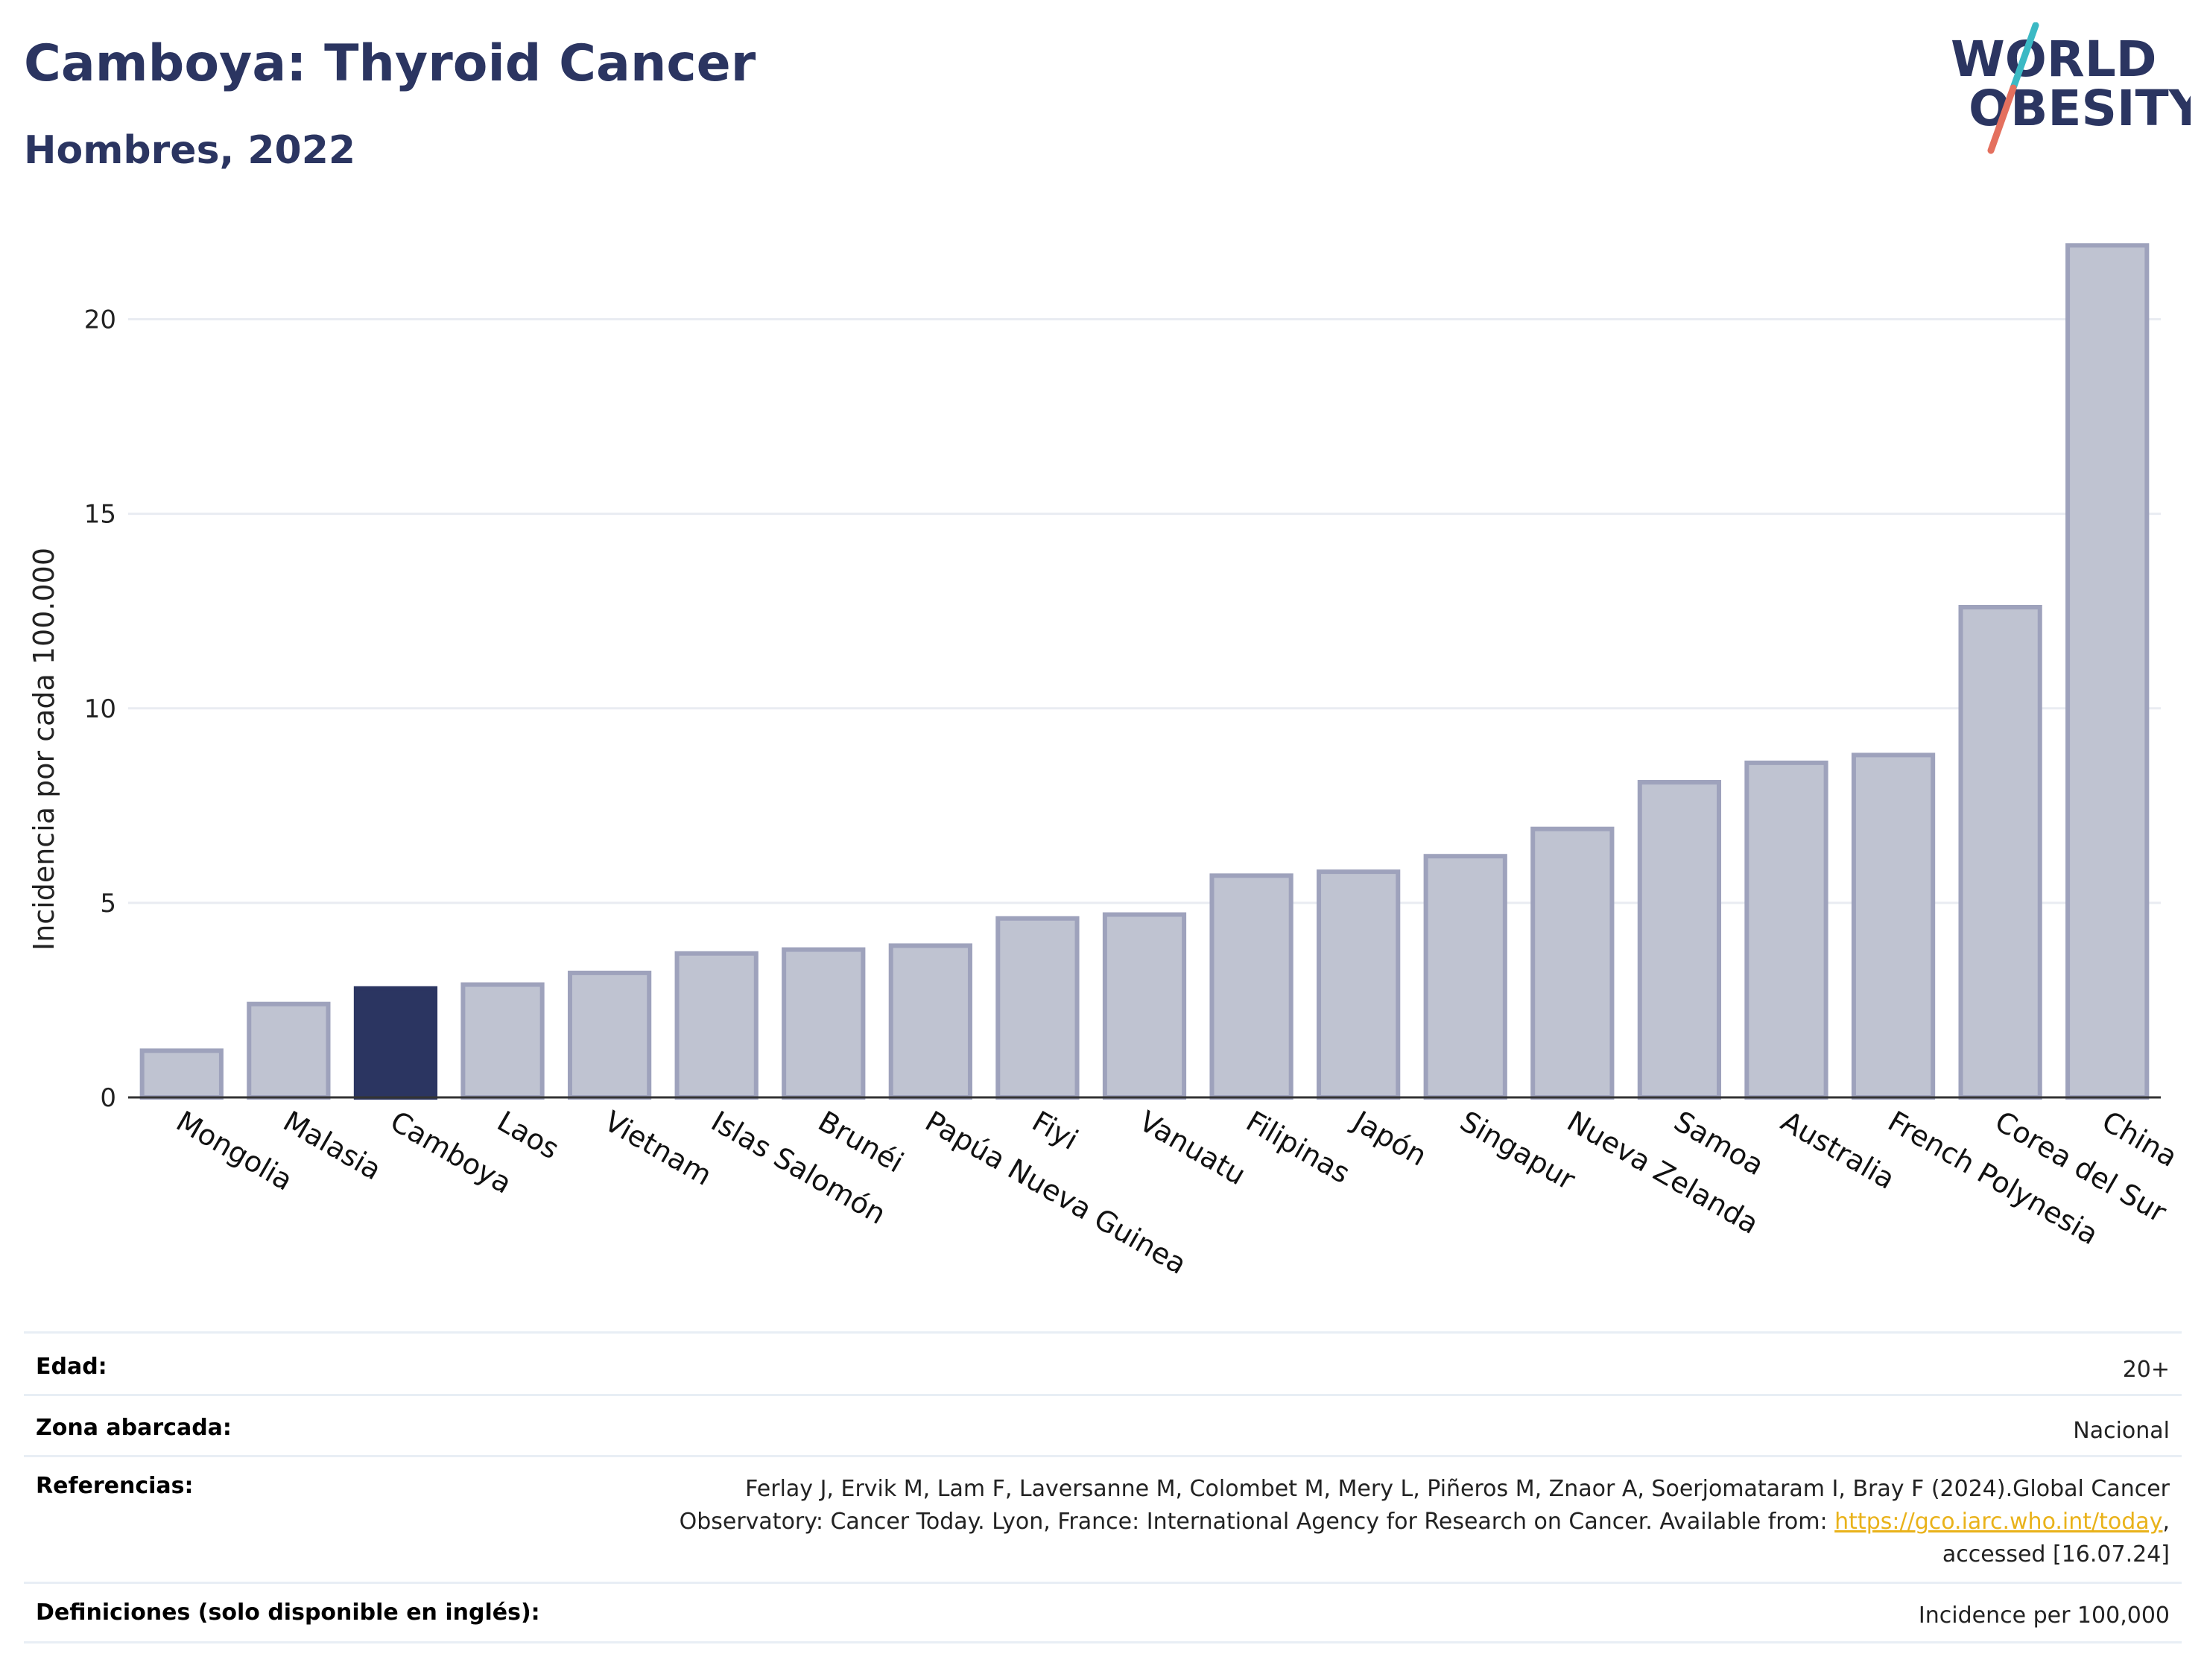 This screenshot has height=1680, width=2204. I want to click on x-tick-label: Nueva Zelanda, so click(1663, 1172).